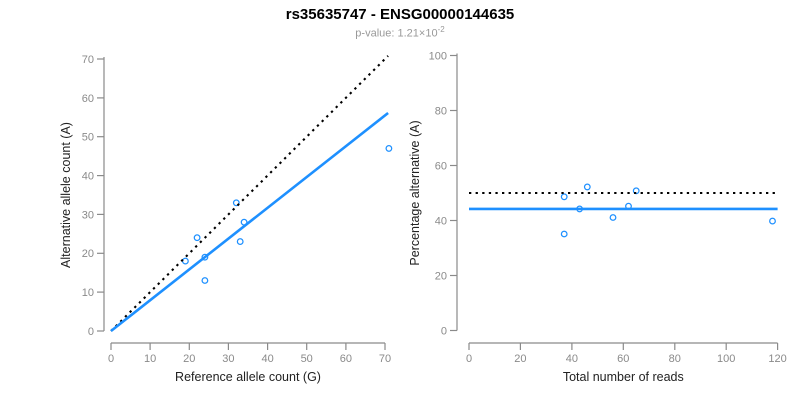 The width and height of the screenshot is (800, 400). What do you see at coordinates (777, 359) in the screenshot?
I see `x-tick-label: 120` at bounding box center [777, 359].